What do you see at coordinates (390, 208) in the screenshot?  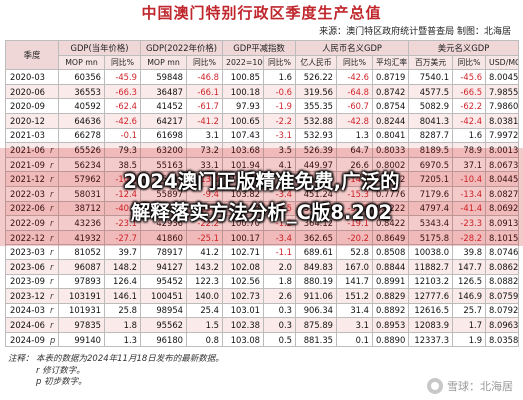 I see `value-cell: 0.8222` at bounding box center [390, 208].